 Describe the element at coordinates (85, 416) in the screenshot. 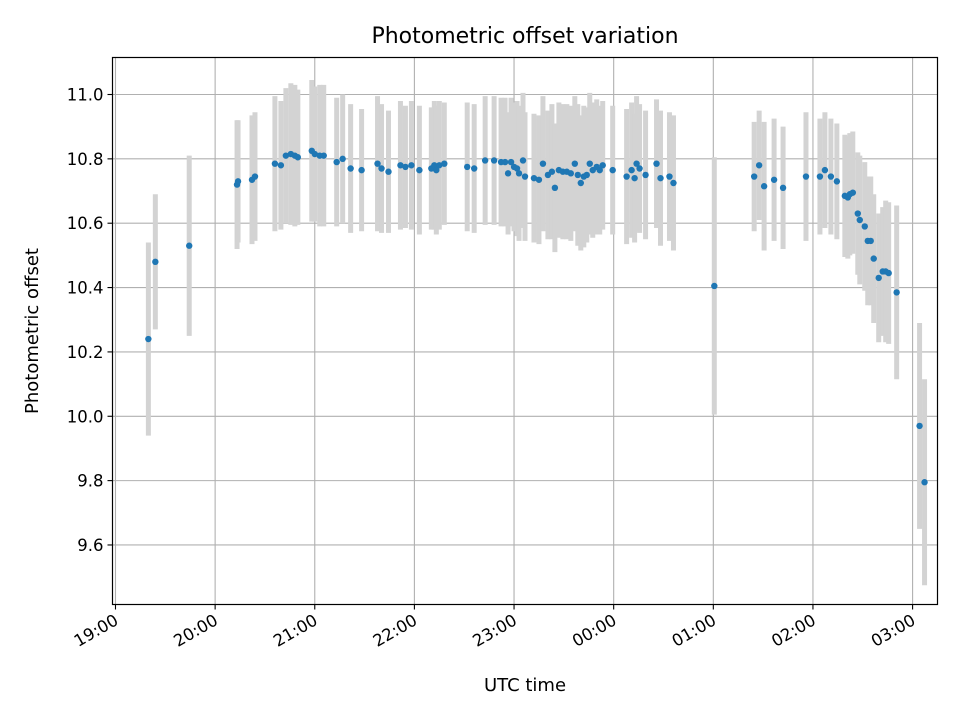

I see `y-tick-label: 10.0` at that location.